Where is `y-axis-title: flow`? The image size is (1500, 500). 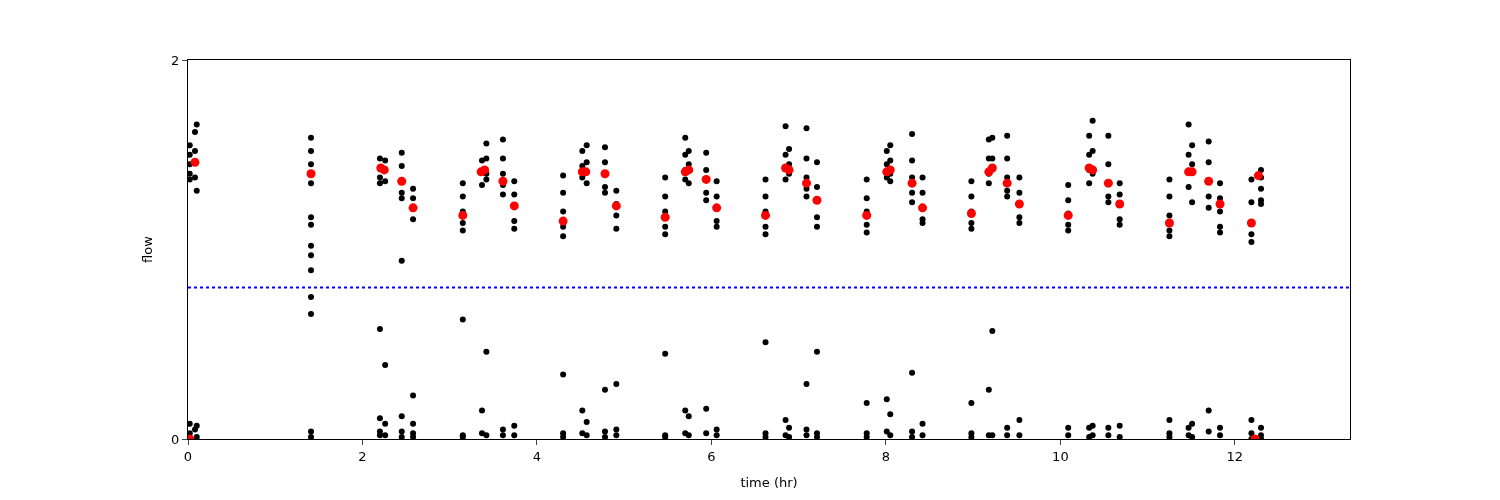 y-axis-title: flow is located at coordinates (148, 249).